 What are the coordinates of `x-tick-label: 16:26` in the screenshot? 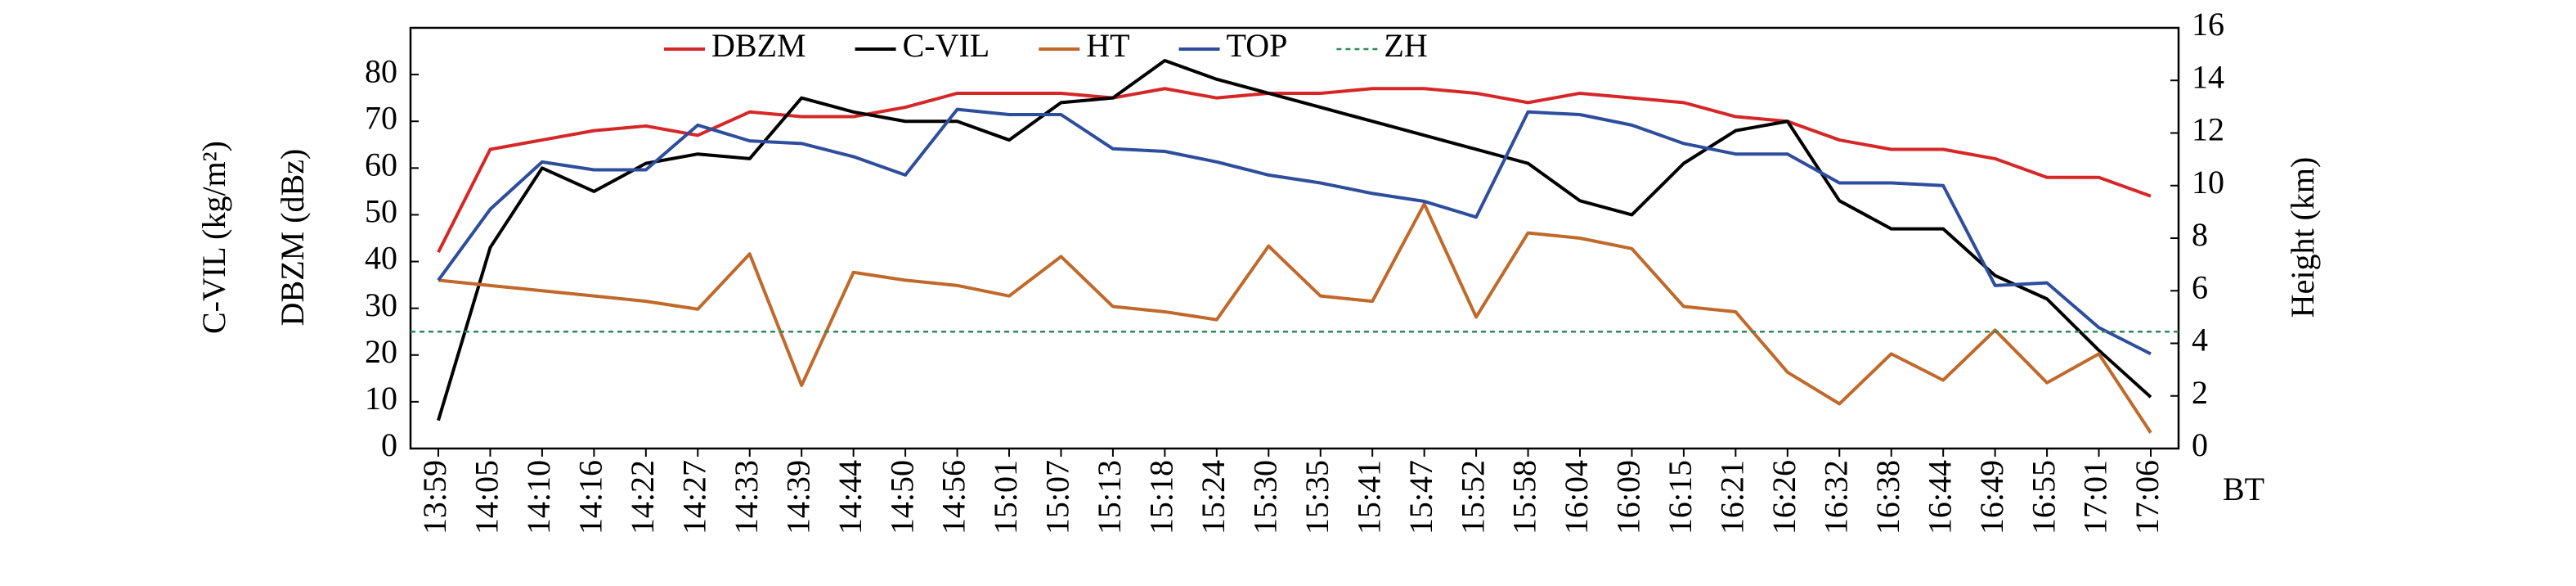 It's located at (1784, 497).